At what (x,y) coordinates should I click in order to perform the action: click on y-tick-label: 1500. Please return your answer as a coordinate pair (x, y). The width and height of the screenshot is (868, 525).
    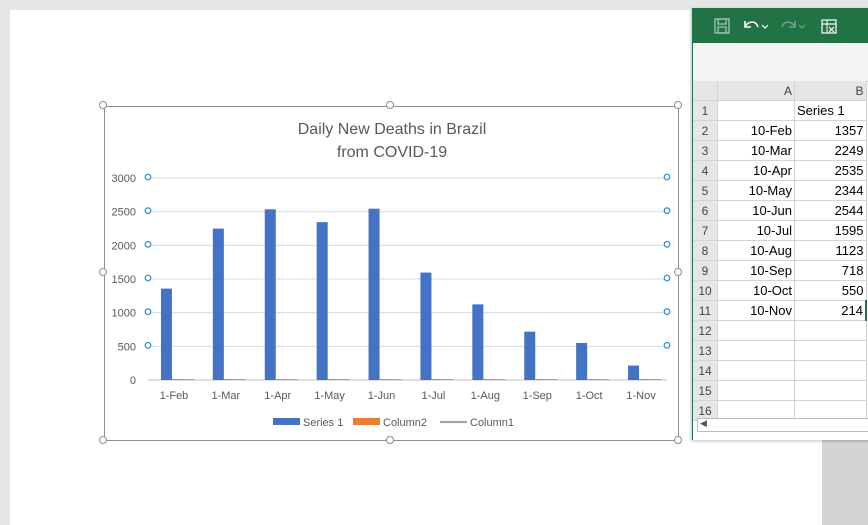
    Looking at the image, I should click on (124, 280).